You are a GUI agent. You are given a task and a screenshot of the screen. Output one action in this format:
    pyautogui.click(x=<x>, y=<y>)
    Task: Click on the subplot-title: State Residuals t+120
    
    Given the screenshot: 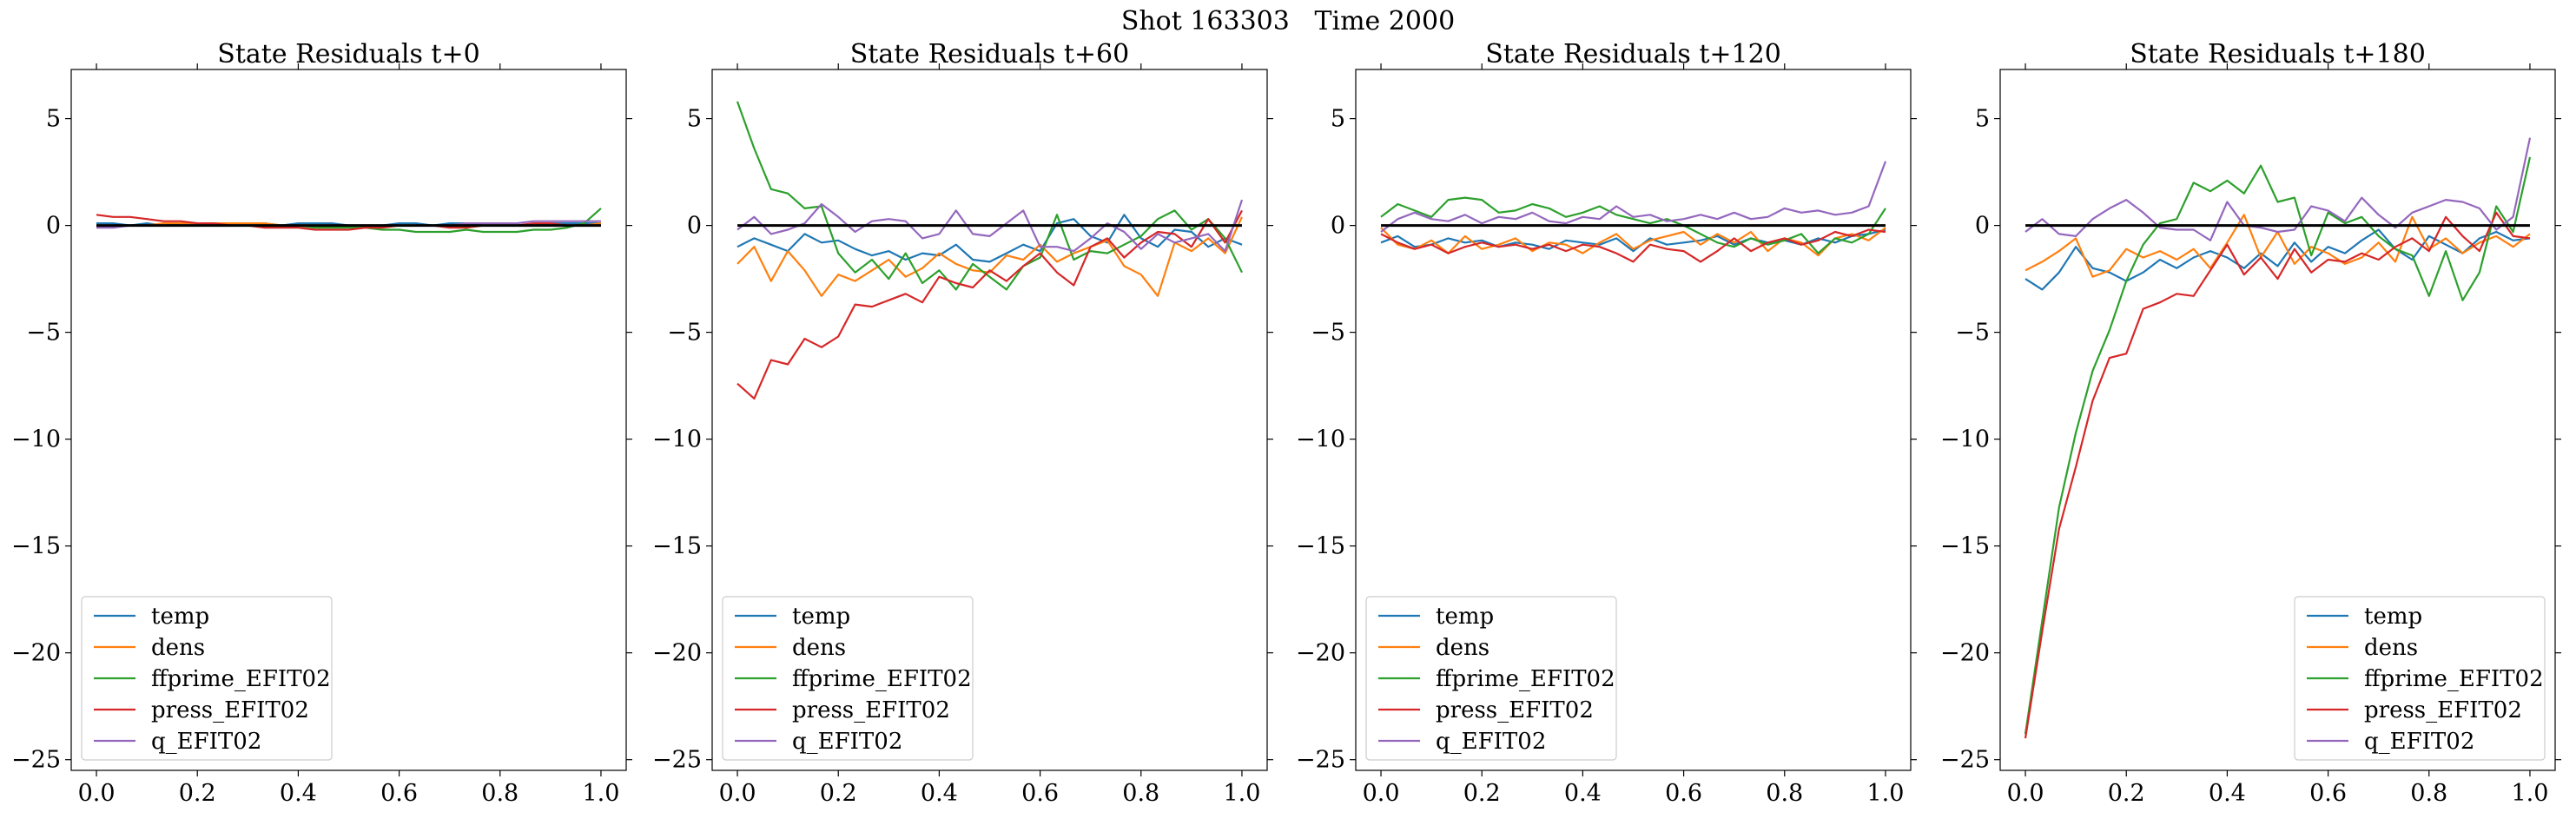 What is the action you would take?
    pyautogui.click(x=1633, y=54)
    